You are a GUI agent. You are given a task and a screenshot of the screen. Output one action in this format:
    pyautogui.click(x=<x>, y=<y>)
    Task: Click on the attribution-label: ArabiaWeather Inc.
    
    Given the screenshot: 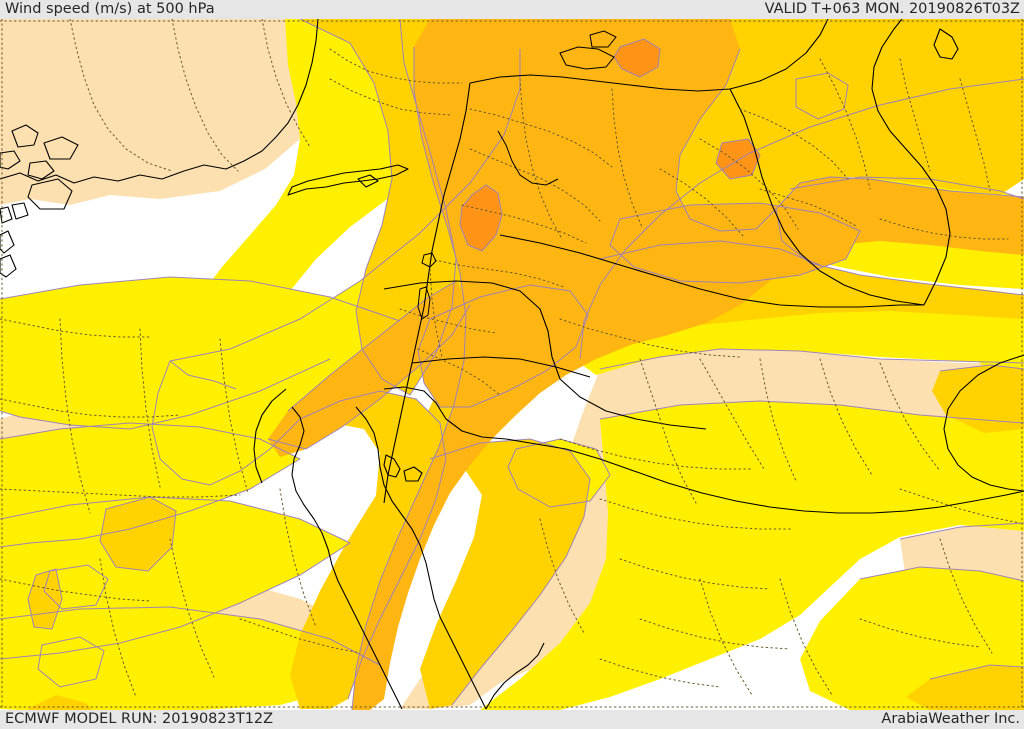 What is the action you would take?
    pyautogui.click(x=950, y=719)
    